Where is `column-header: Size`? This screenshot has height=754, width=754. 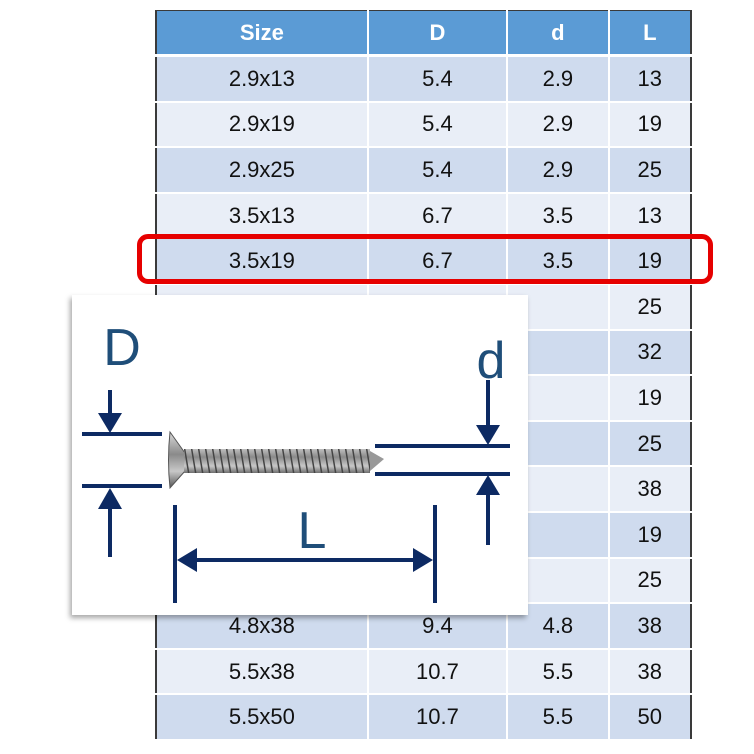
column-header: Size is located at coordinates (262, 33).